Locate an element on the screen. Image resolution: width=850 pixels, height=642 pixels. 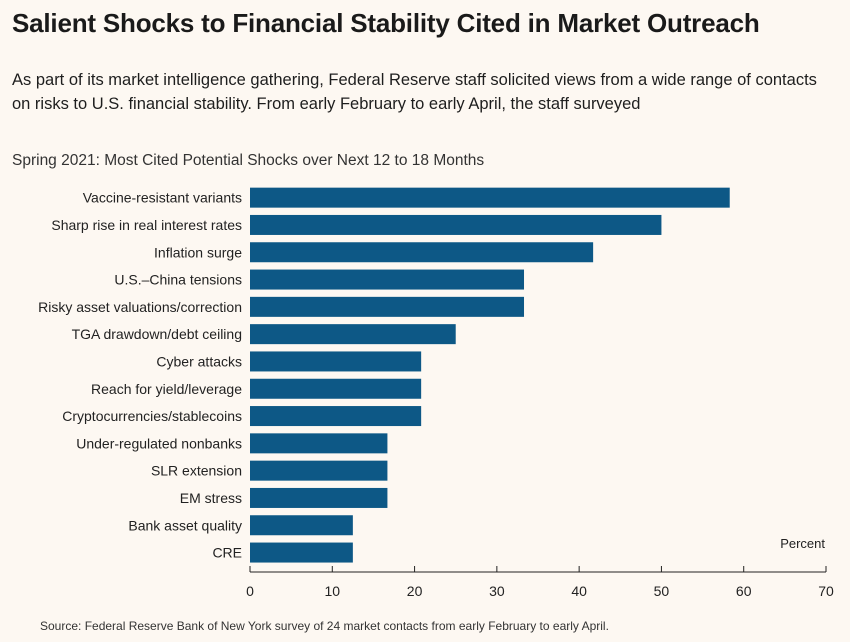
x-tick-label: 70 is located at coordinates (826, 591).